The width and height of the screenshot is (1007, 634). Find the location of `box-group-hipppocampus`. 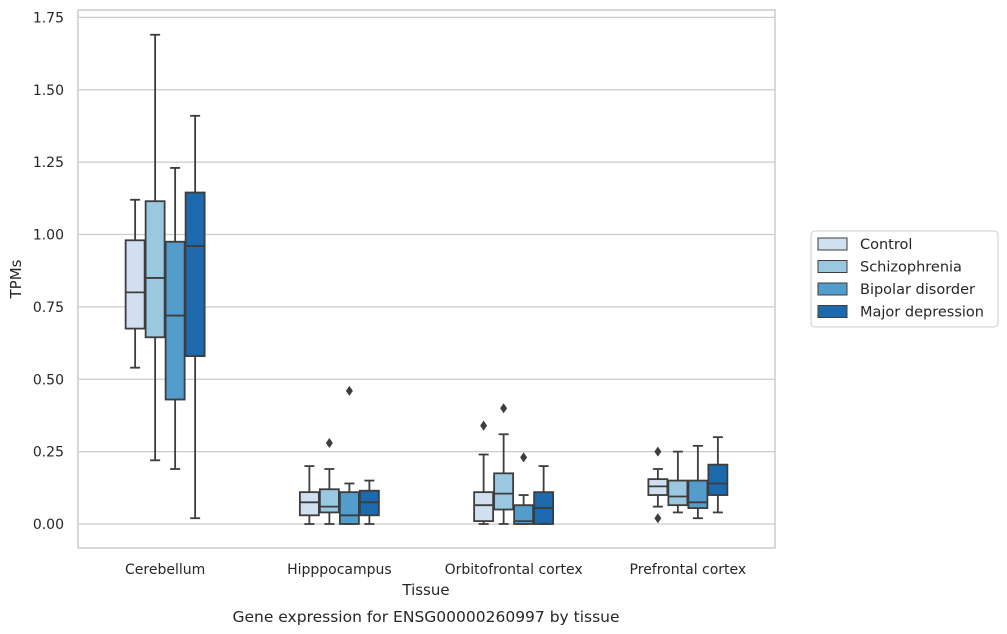

box-group-hipppocampus is located at coordinates (339, 455).